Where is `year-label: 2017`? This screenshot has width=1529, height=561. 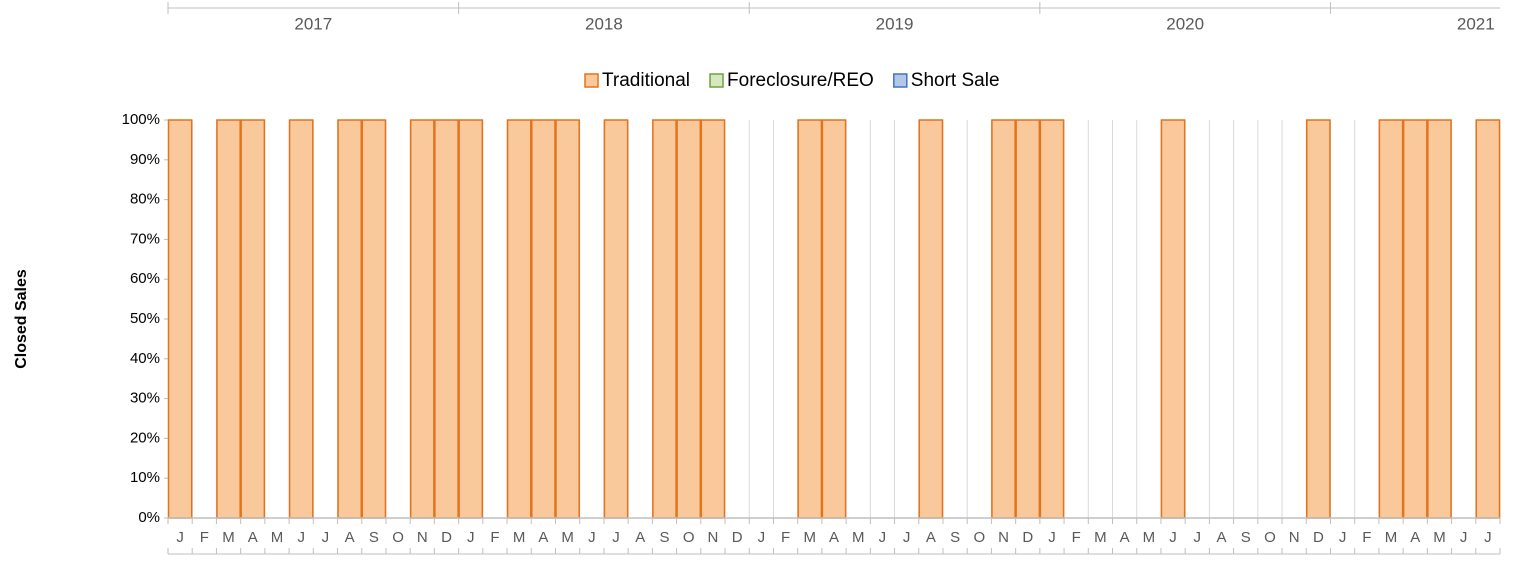 year-label: 2017 is located at coordinates (313, 23).